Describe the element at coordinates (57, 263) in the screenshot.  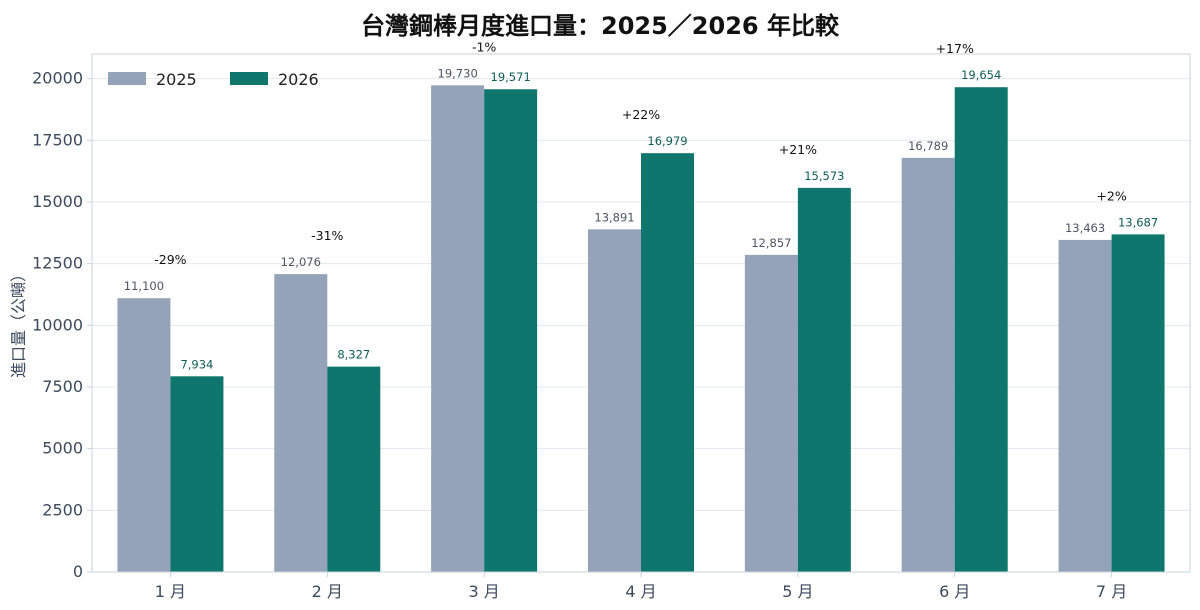
I see `y-tick-label: 12500` at that location.